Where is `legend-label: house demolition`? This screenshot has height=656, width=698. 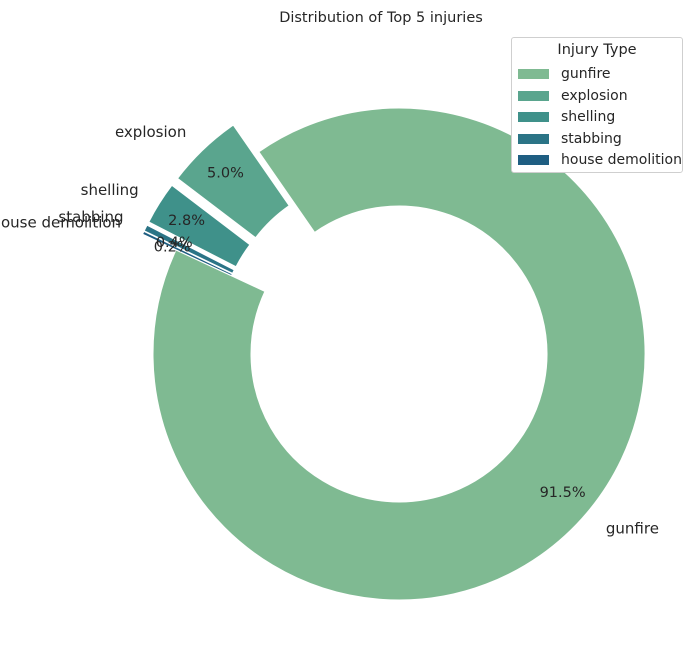
legend-label: house demolition is located at coordinates (621, 160).